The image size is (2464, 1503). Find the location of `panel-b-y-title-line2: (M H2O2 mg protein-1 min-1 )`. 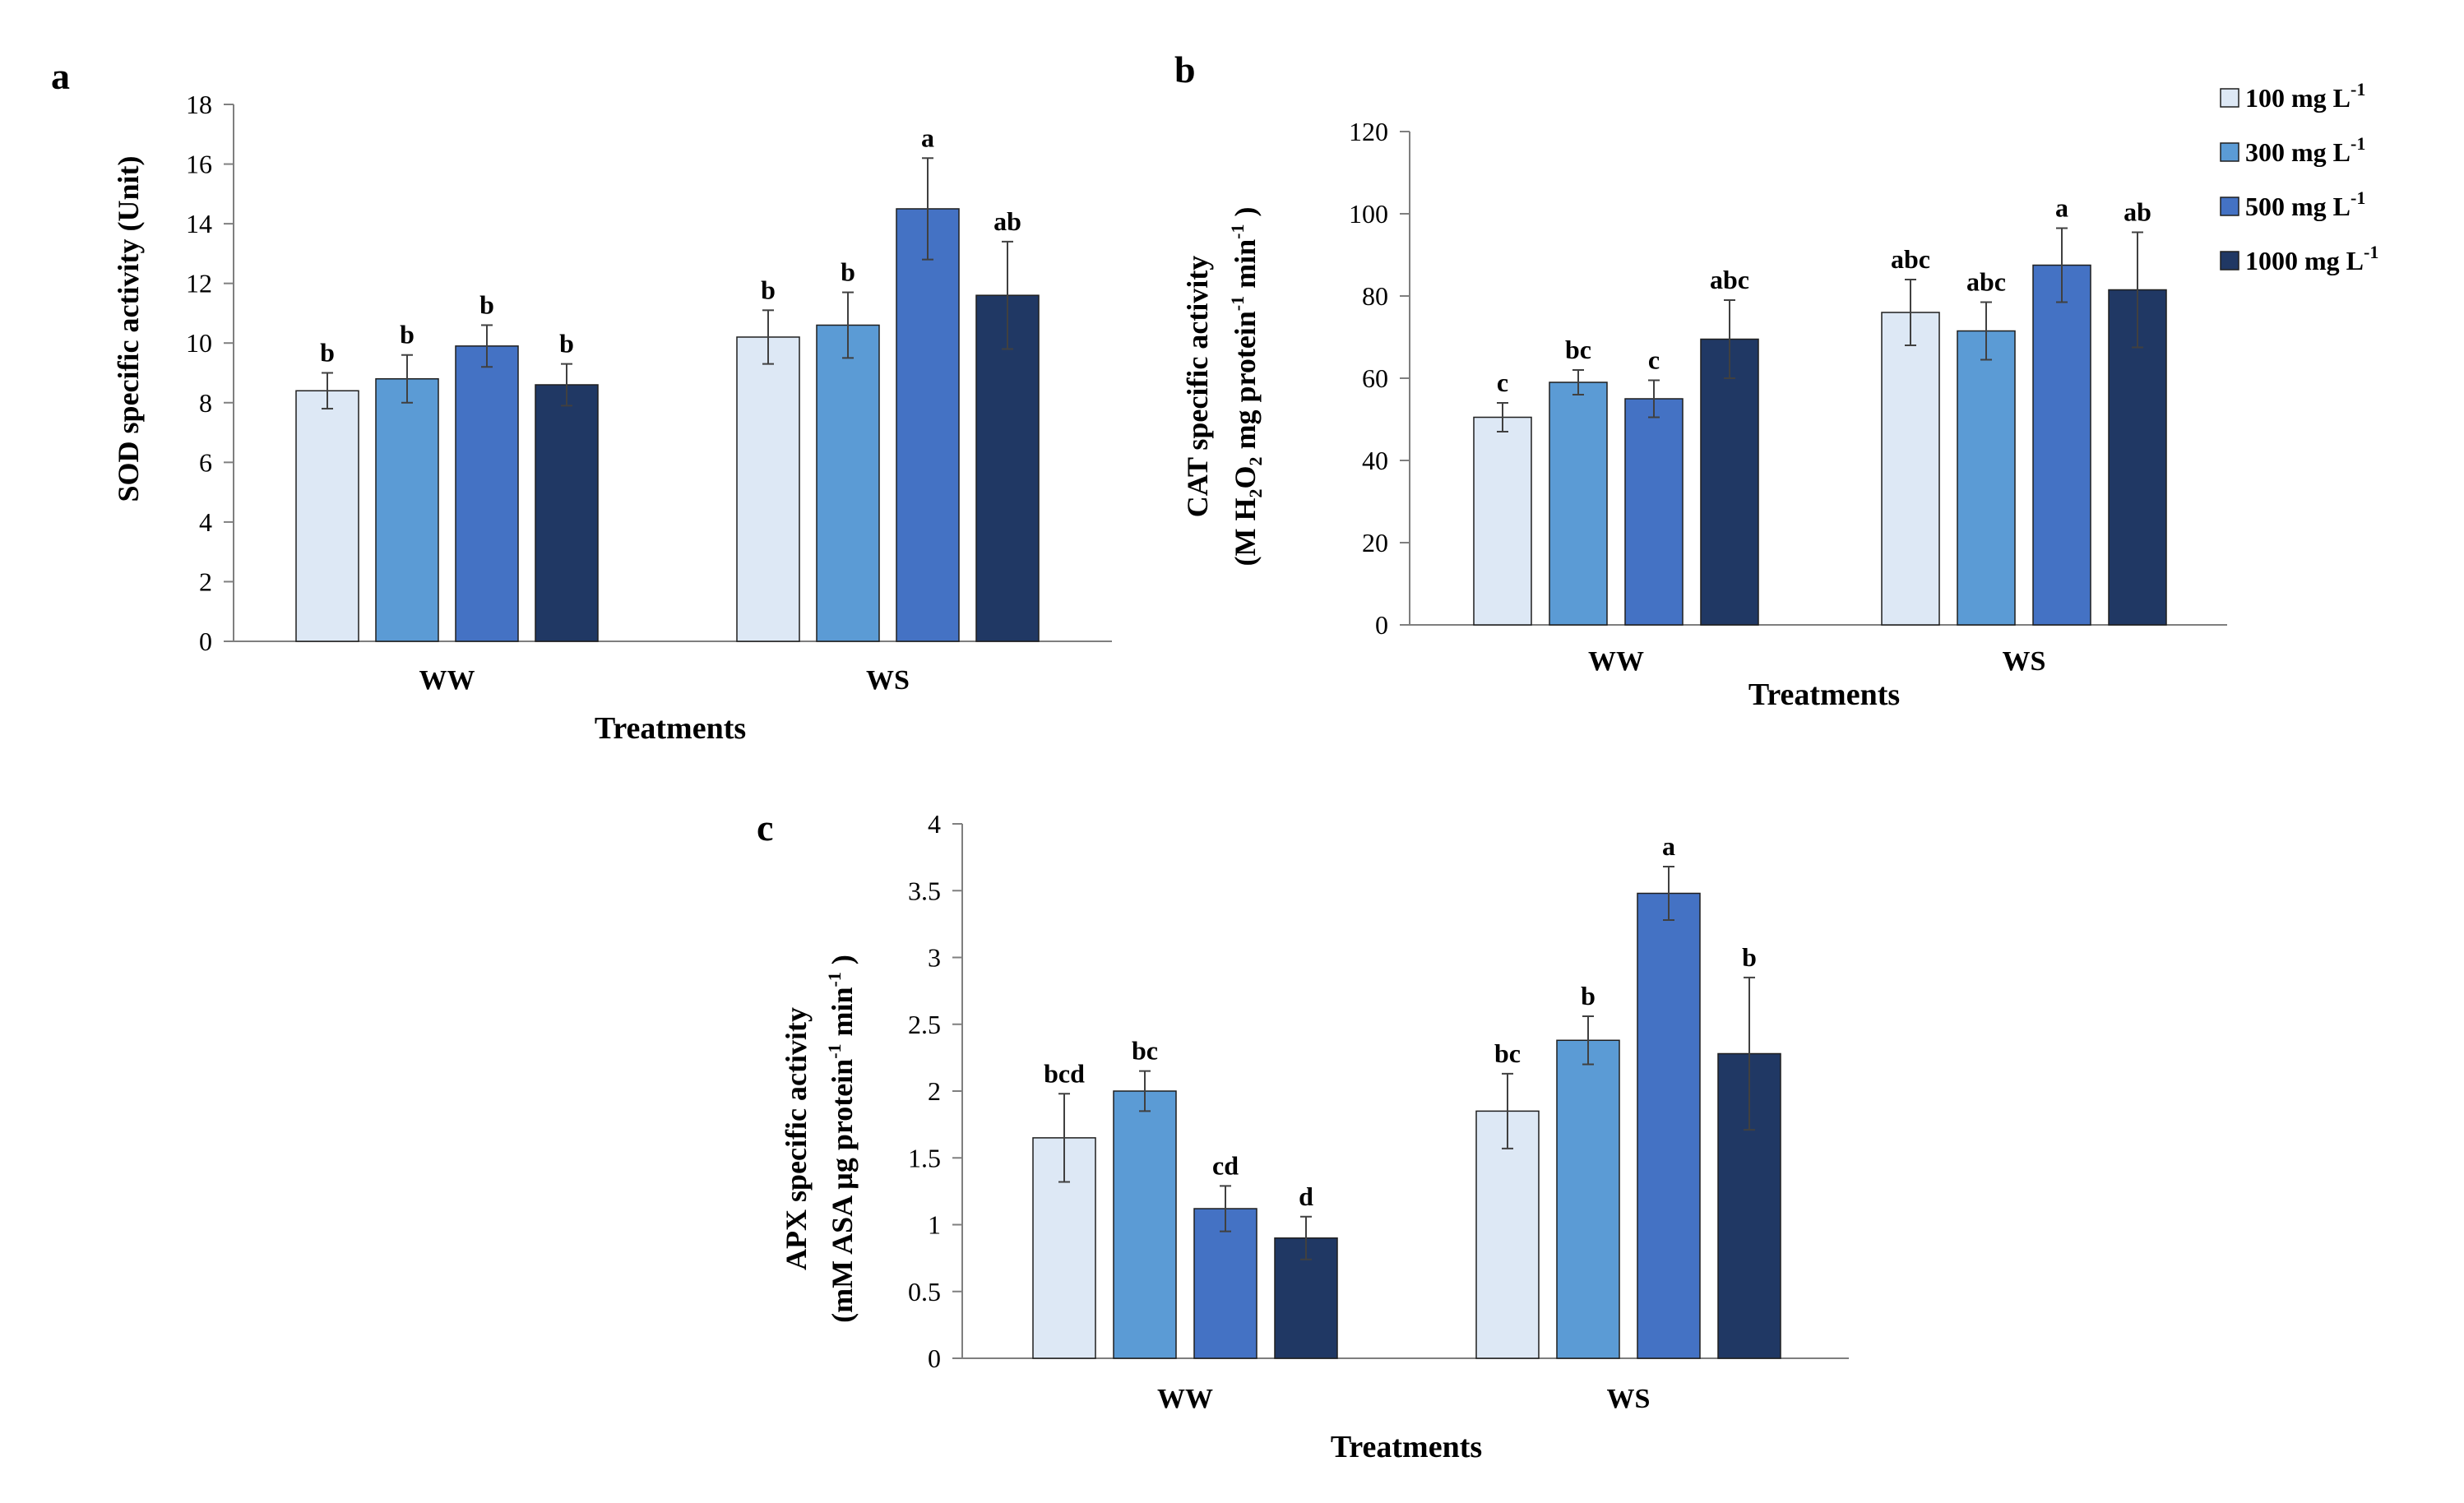

panel-b-y-title-line2: (M H2O2 mg protein-1 min-1 ) is located at coordinates (1246, 387).